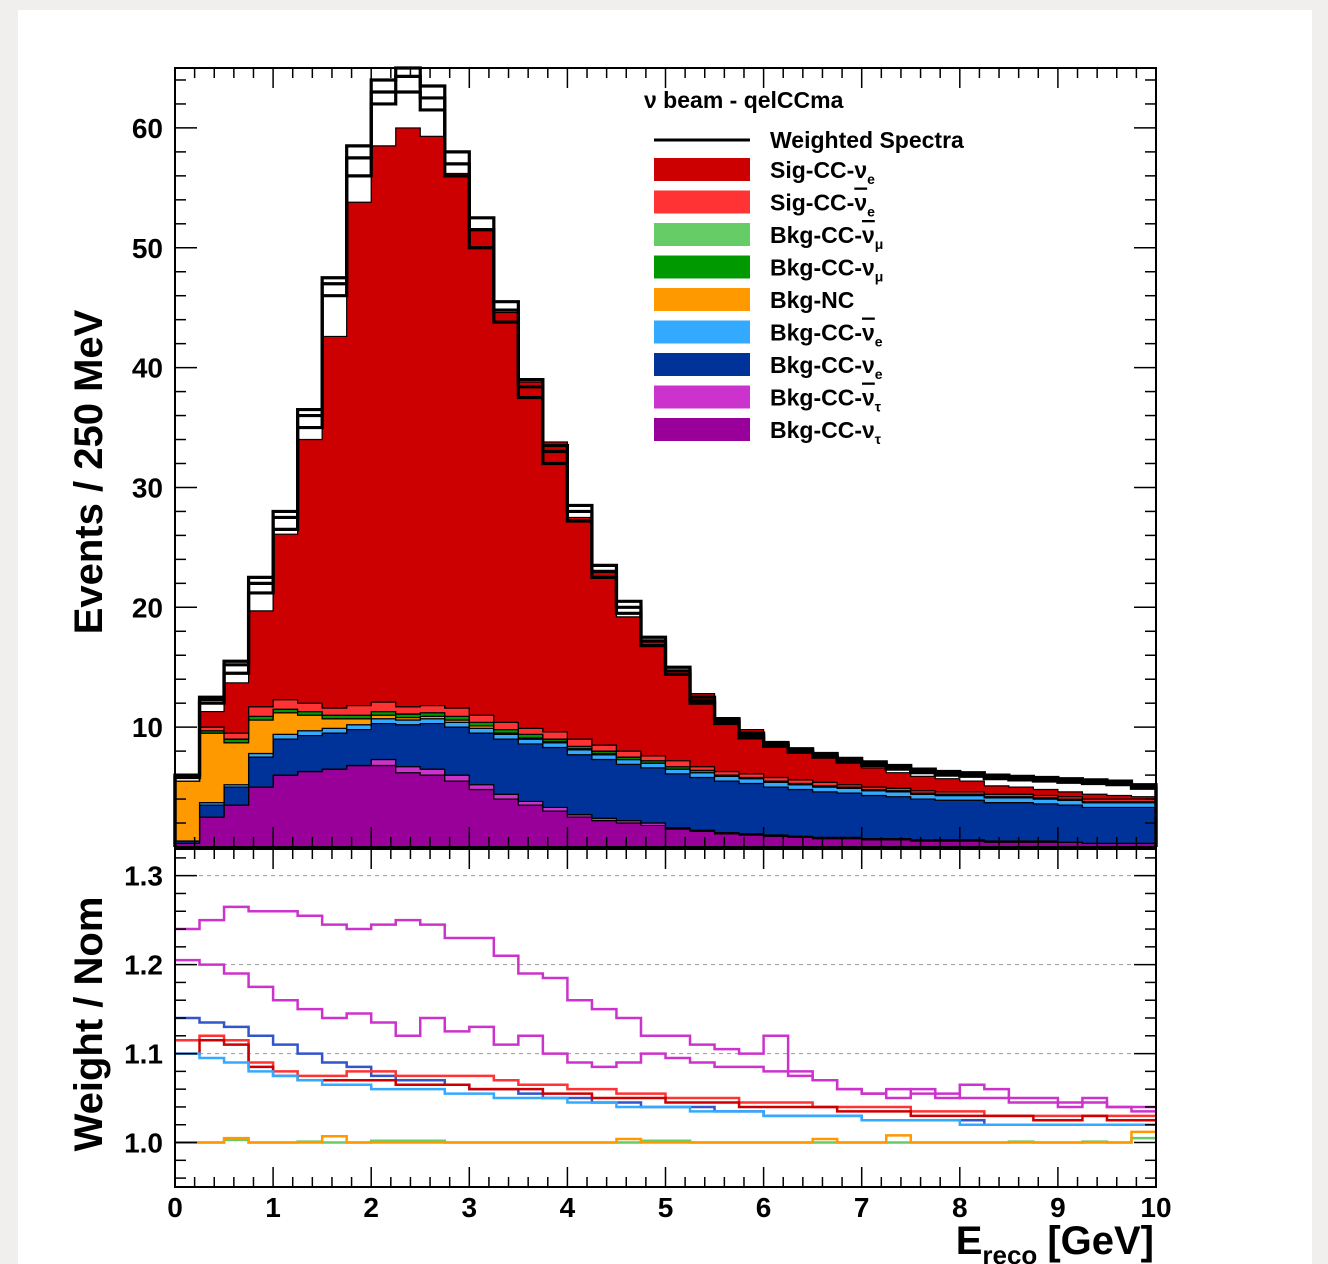 This screenshot has height=1264, width=1328. What do you see at coordinates (89, 1024) in the screenshot?
I see `bottom-y-axis-title: Weight / Nom` at bounding box center [89, 1024].